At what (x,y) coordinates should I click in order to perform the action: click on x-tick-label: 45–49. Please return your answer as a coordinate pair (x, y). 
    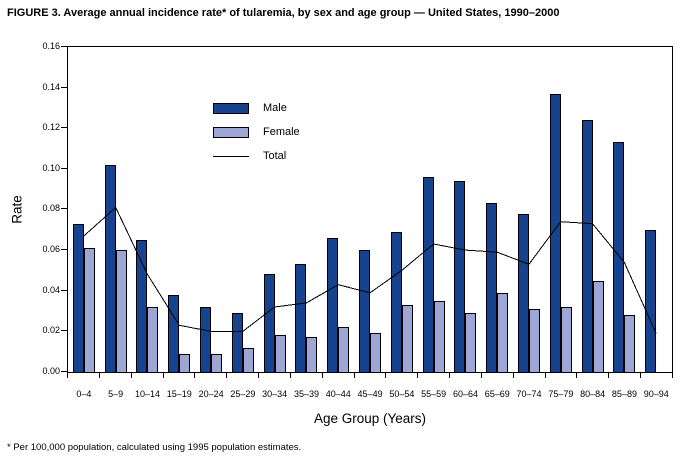
    Looking at the image, I should click on (370, 394).